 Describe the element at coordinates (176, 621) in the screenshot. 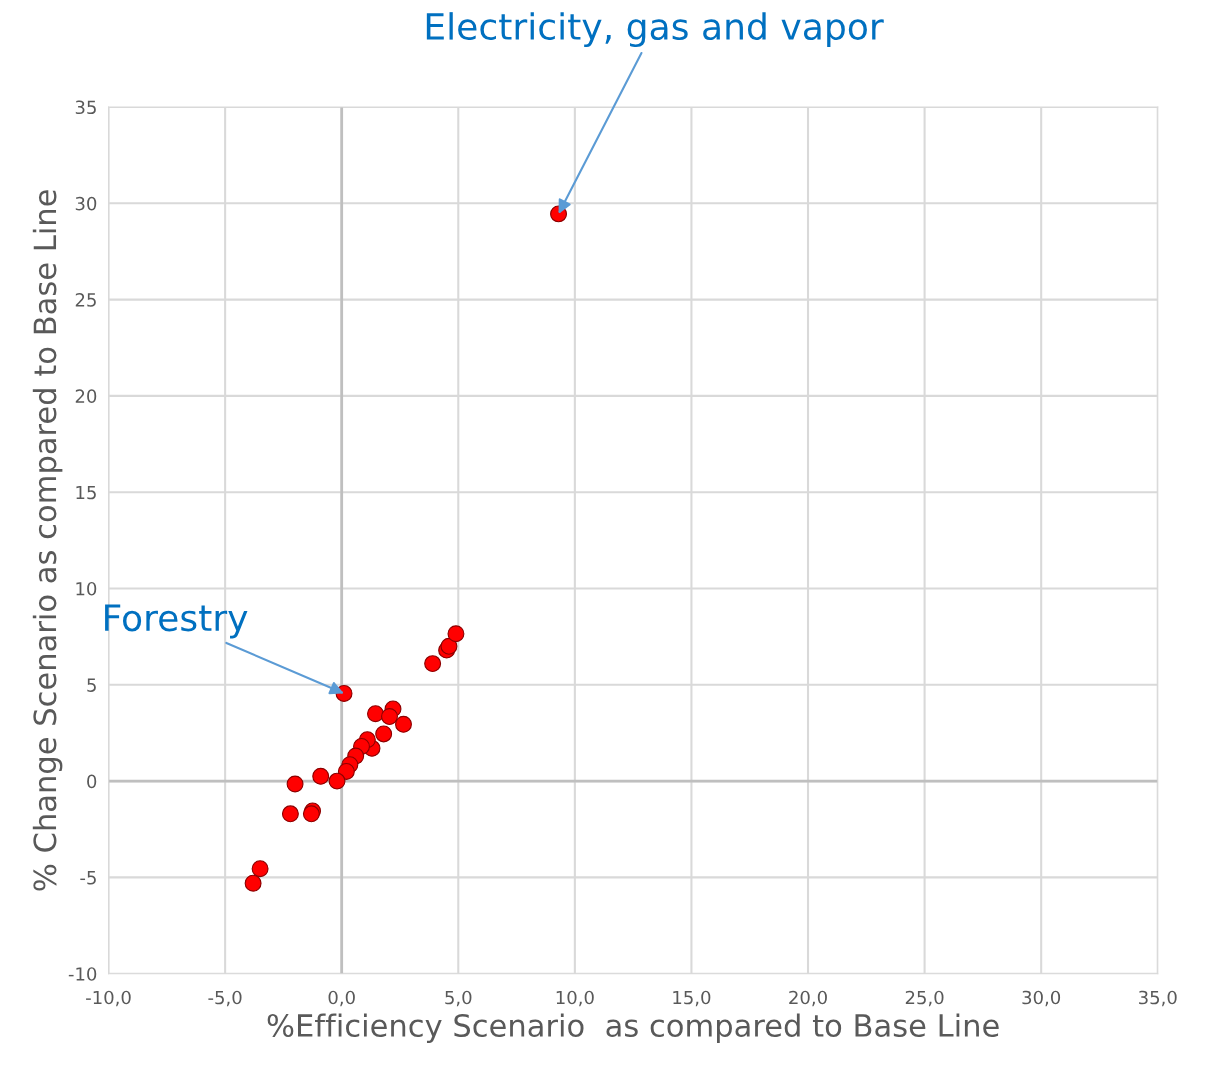

I see `annotation: Forestry` at that location.